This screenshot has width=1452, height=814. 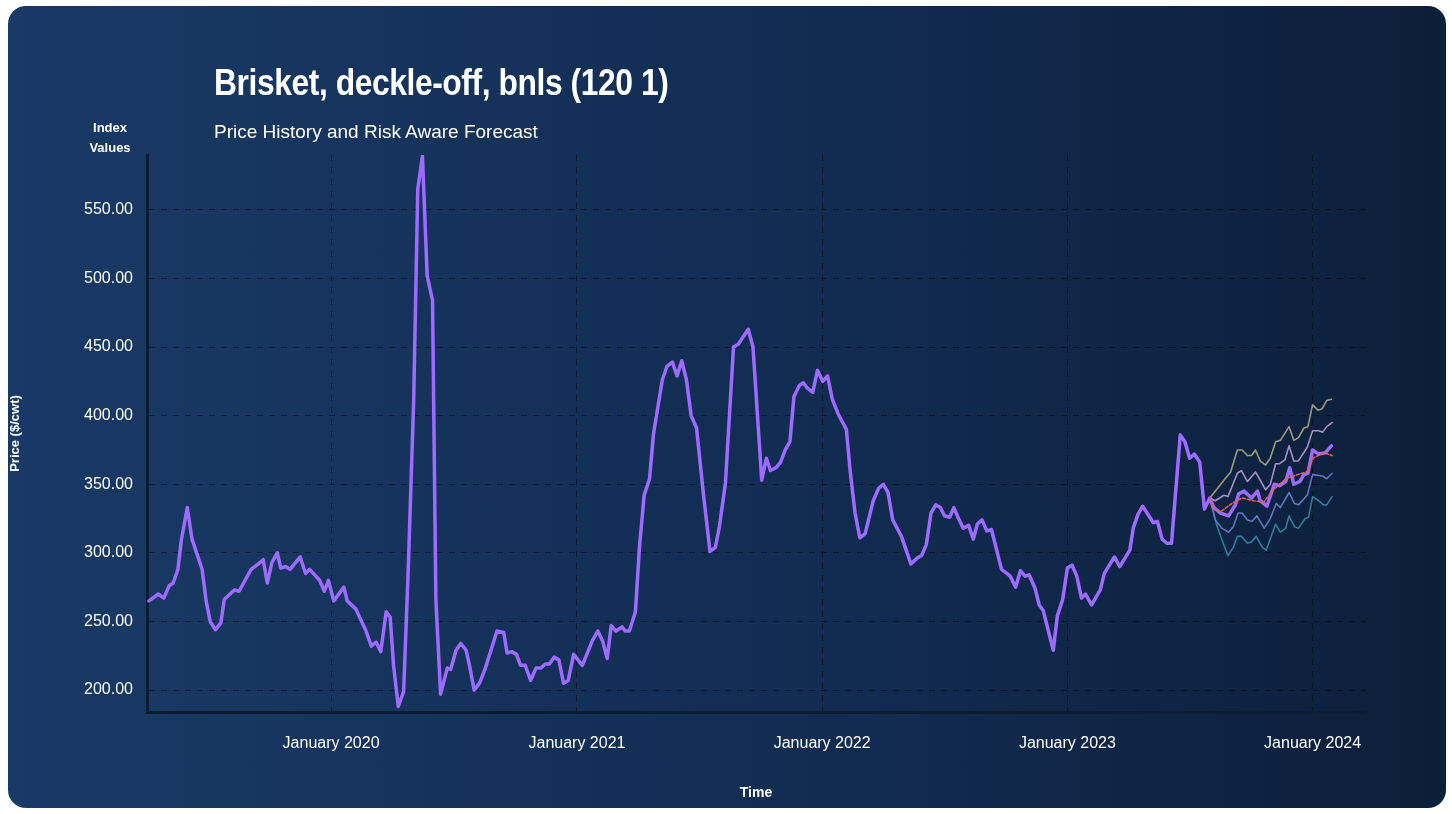 I want to click on x-axis-title: Time, so click(x=756, y=792).